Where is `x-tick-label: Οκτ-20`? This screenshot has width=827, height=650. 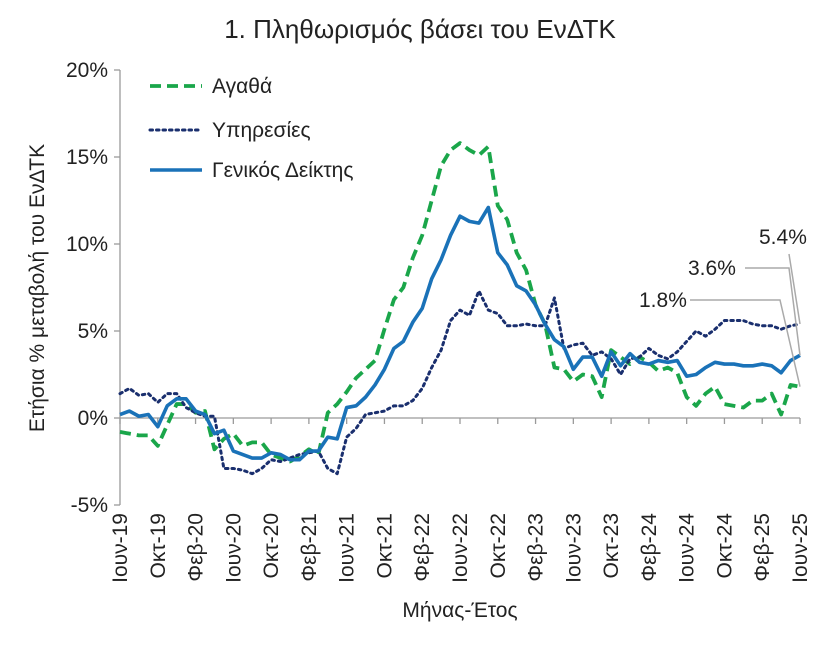
x-tick-label: Οκτ-20 is located at coordinates (271, 545).